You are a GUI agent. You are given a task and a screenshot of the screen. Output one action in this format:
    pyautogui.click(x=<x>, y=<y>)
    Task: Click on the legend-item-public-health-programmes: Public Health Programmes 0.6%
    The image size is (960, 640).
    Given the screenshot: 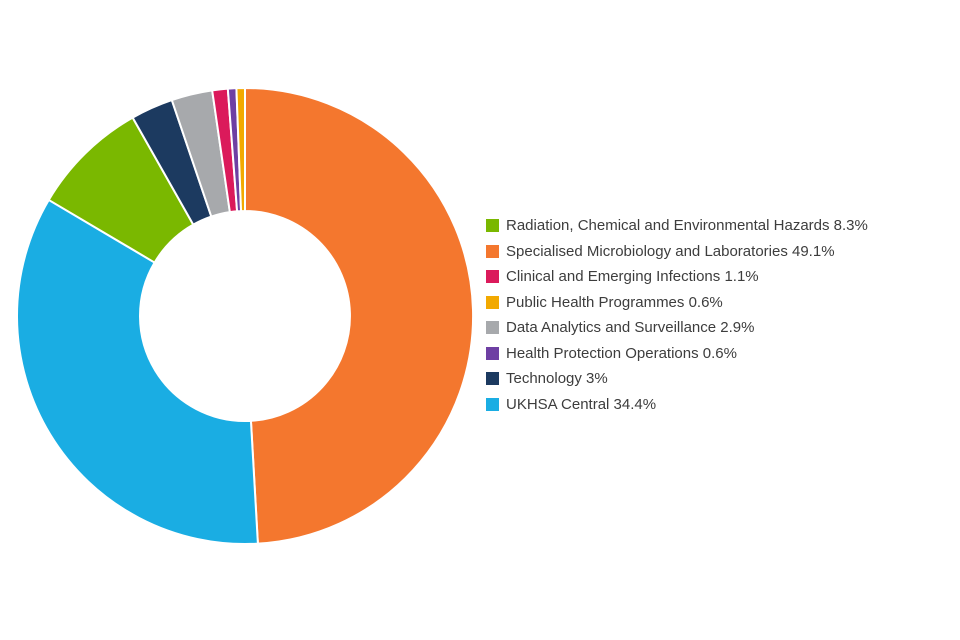 What is the action you would take?
    pyautogui.click(x=677, y=303)
    